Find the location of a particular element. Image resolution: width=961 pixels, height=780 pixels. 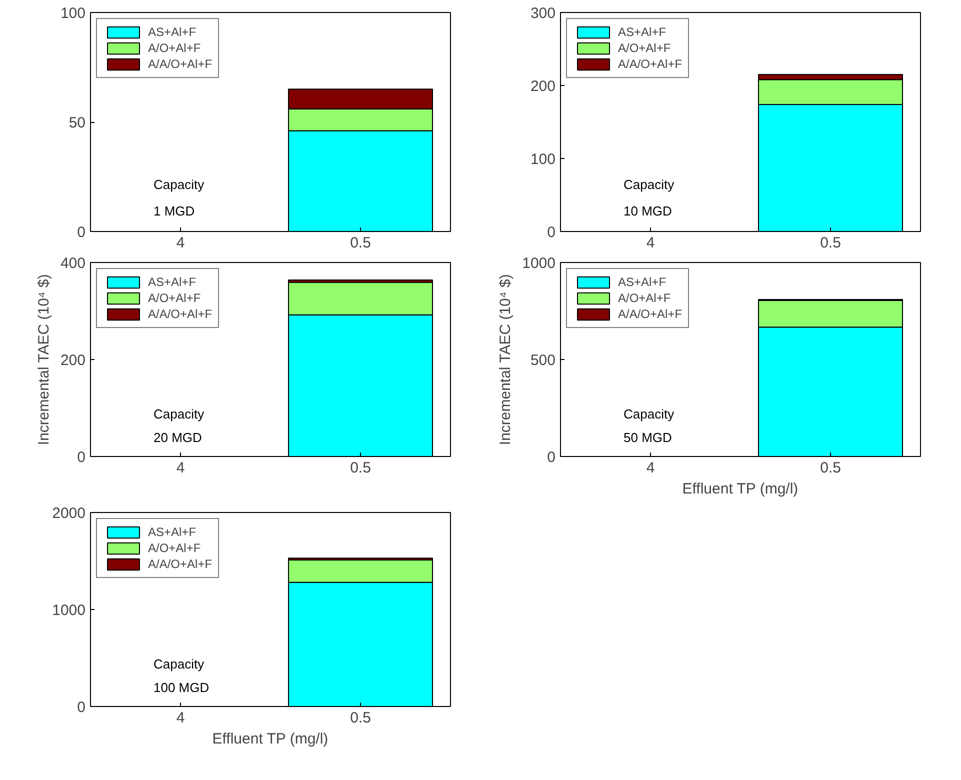

annotation: 50 MGD is located at coordinates (648, 437).